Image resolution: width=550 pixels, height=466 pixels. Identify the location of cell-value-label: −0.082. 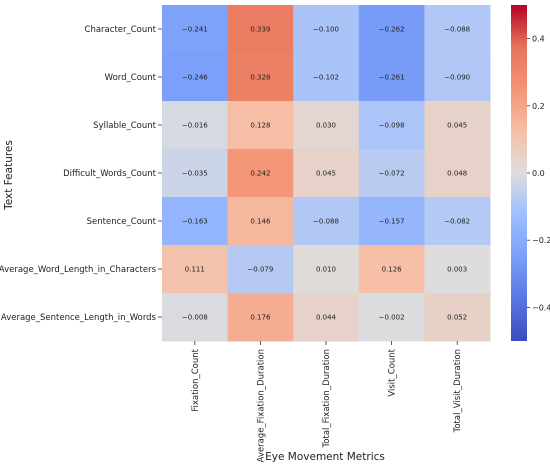
(457, 222).